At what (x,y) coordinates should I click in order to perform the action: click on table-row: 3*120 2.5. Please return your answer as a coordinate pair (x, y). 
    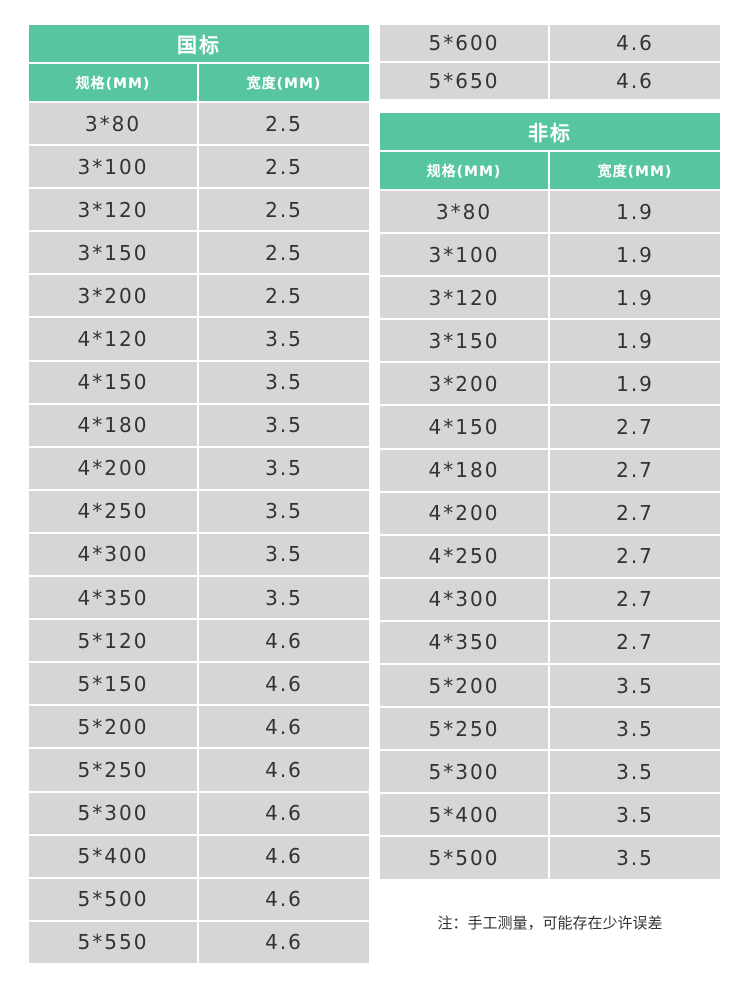
    Looking at the image, I should click on (199, 210).